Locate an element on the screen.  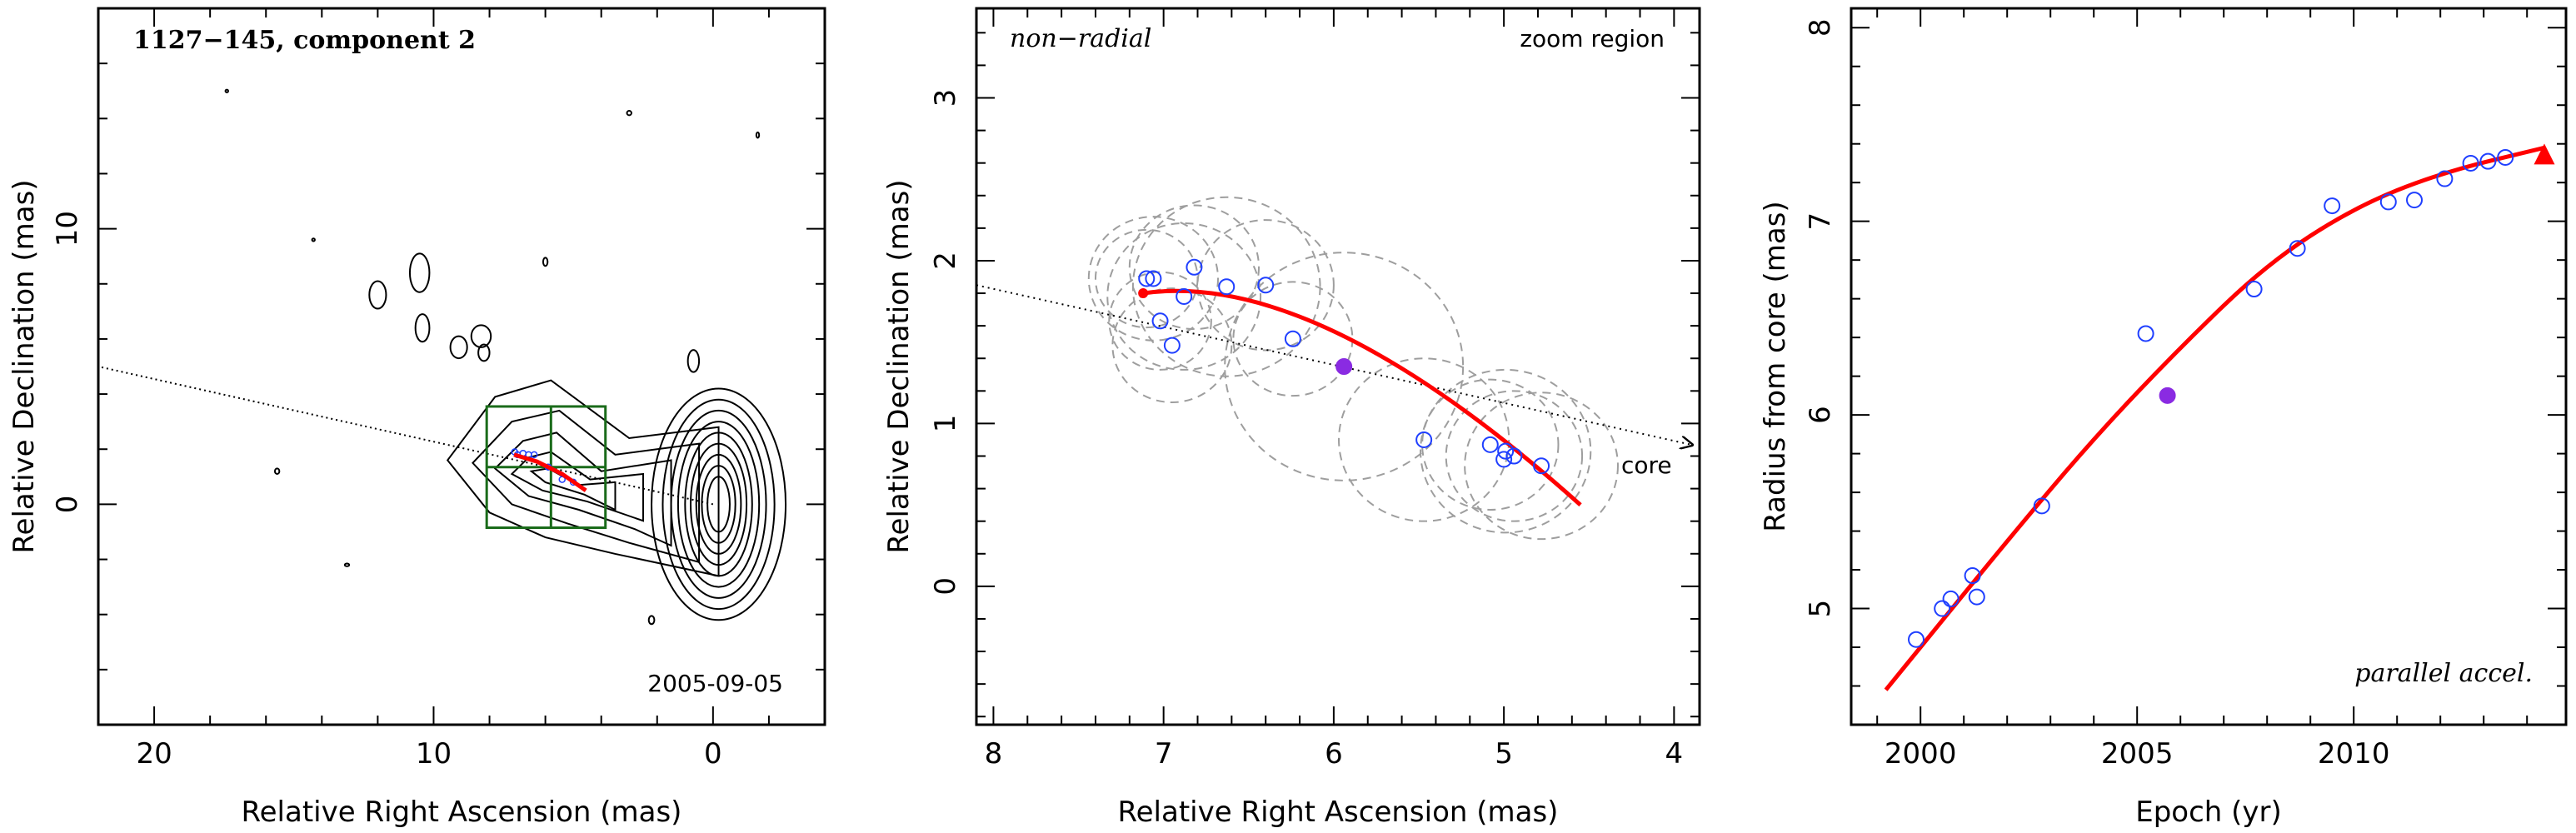
radial-direction-line is located at coordinates (406, 436).